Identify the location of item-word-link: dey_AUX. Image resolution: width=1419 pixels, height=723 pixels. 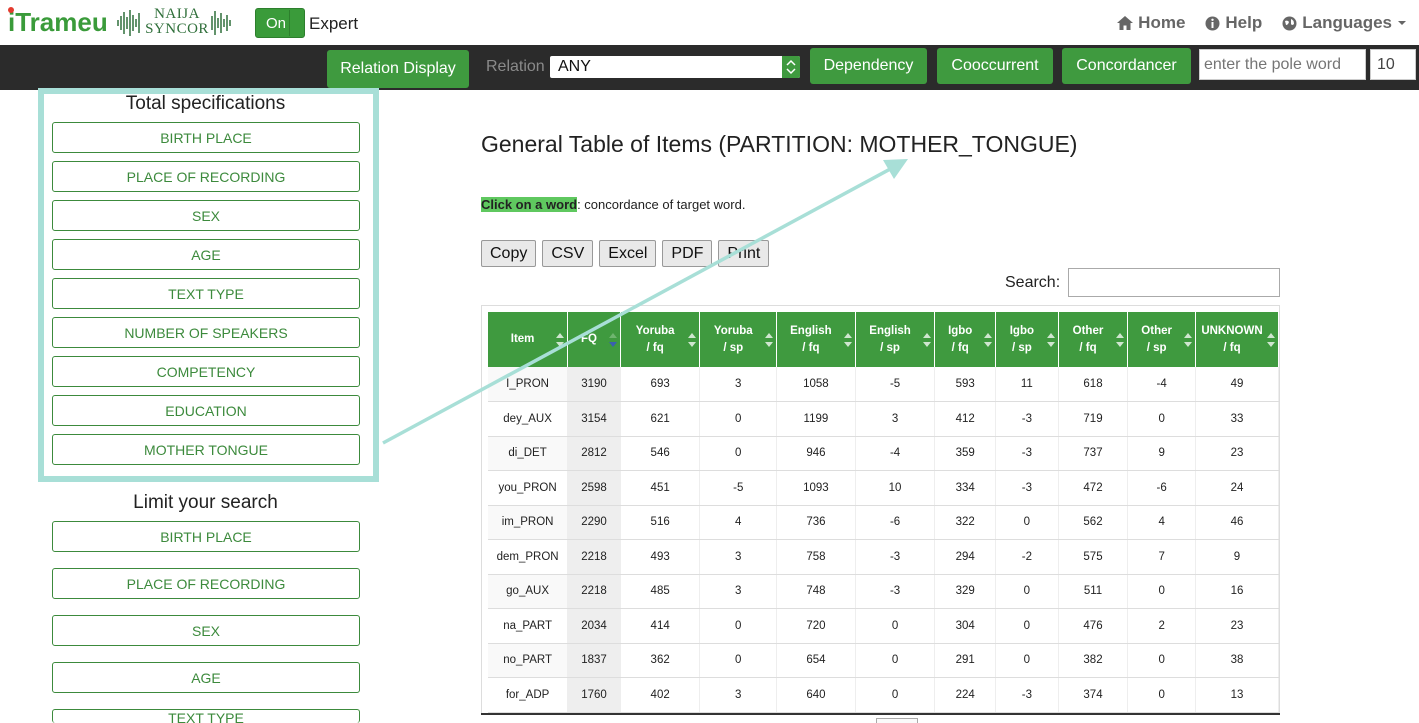
(528, 419).